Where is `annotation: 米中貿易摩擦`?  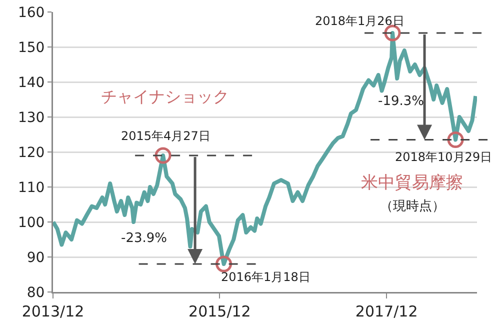
annotation: 米中貿易摩擦 is located at coordinates (412, 183).